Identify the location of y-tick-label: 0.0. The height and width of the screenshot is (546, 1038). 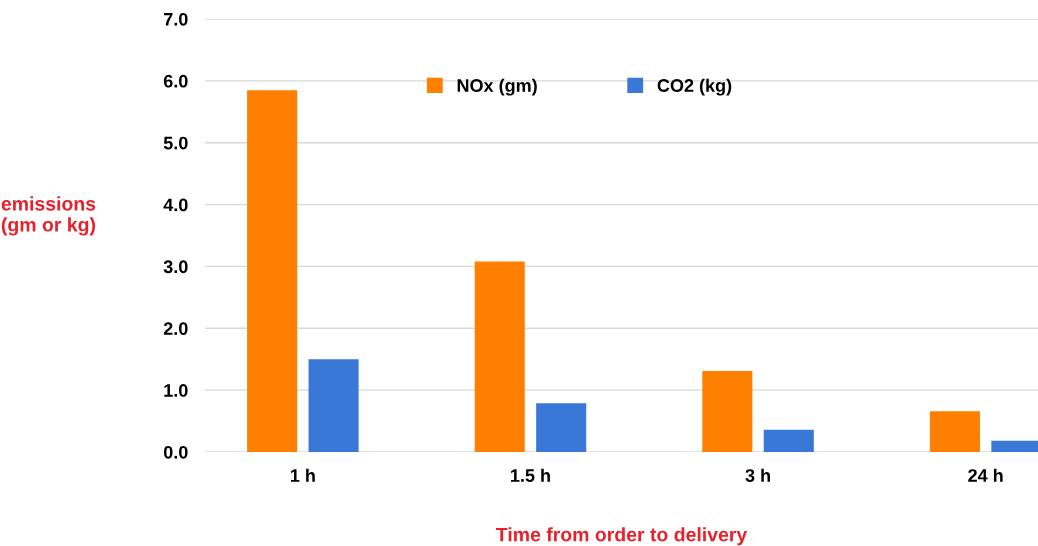
(175, 452).